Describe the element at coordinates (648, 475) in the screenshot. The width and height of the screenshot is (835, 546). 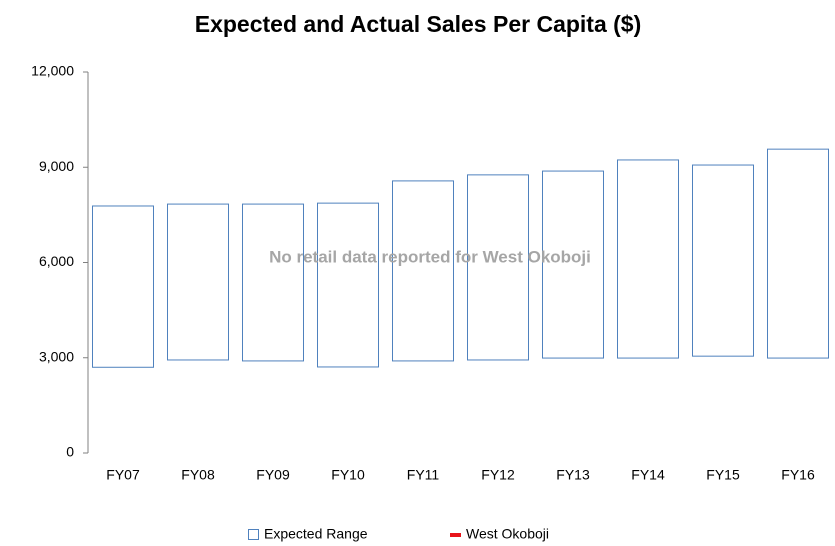
I see `x-tick-label: FY14` at that location.